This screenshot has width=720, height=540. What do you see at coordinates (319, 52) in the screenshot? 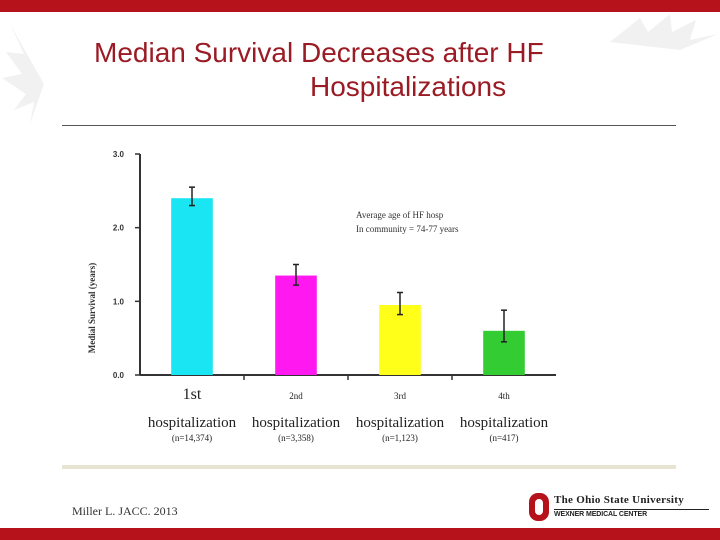
I see `slide-title-line1: Median Survival Decreases after HF` at bounding box center [319, 52].